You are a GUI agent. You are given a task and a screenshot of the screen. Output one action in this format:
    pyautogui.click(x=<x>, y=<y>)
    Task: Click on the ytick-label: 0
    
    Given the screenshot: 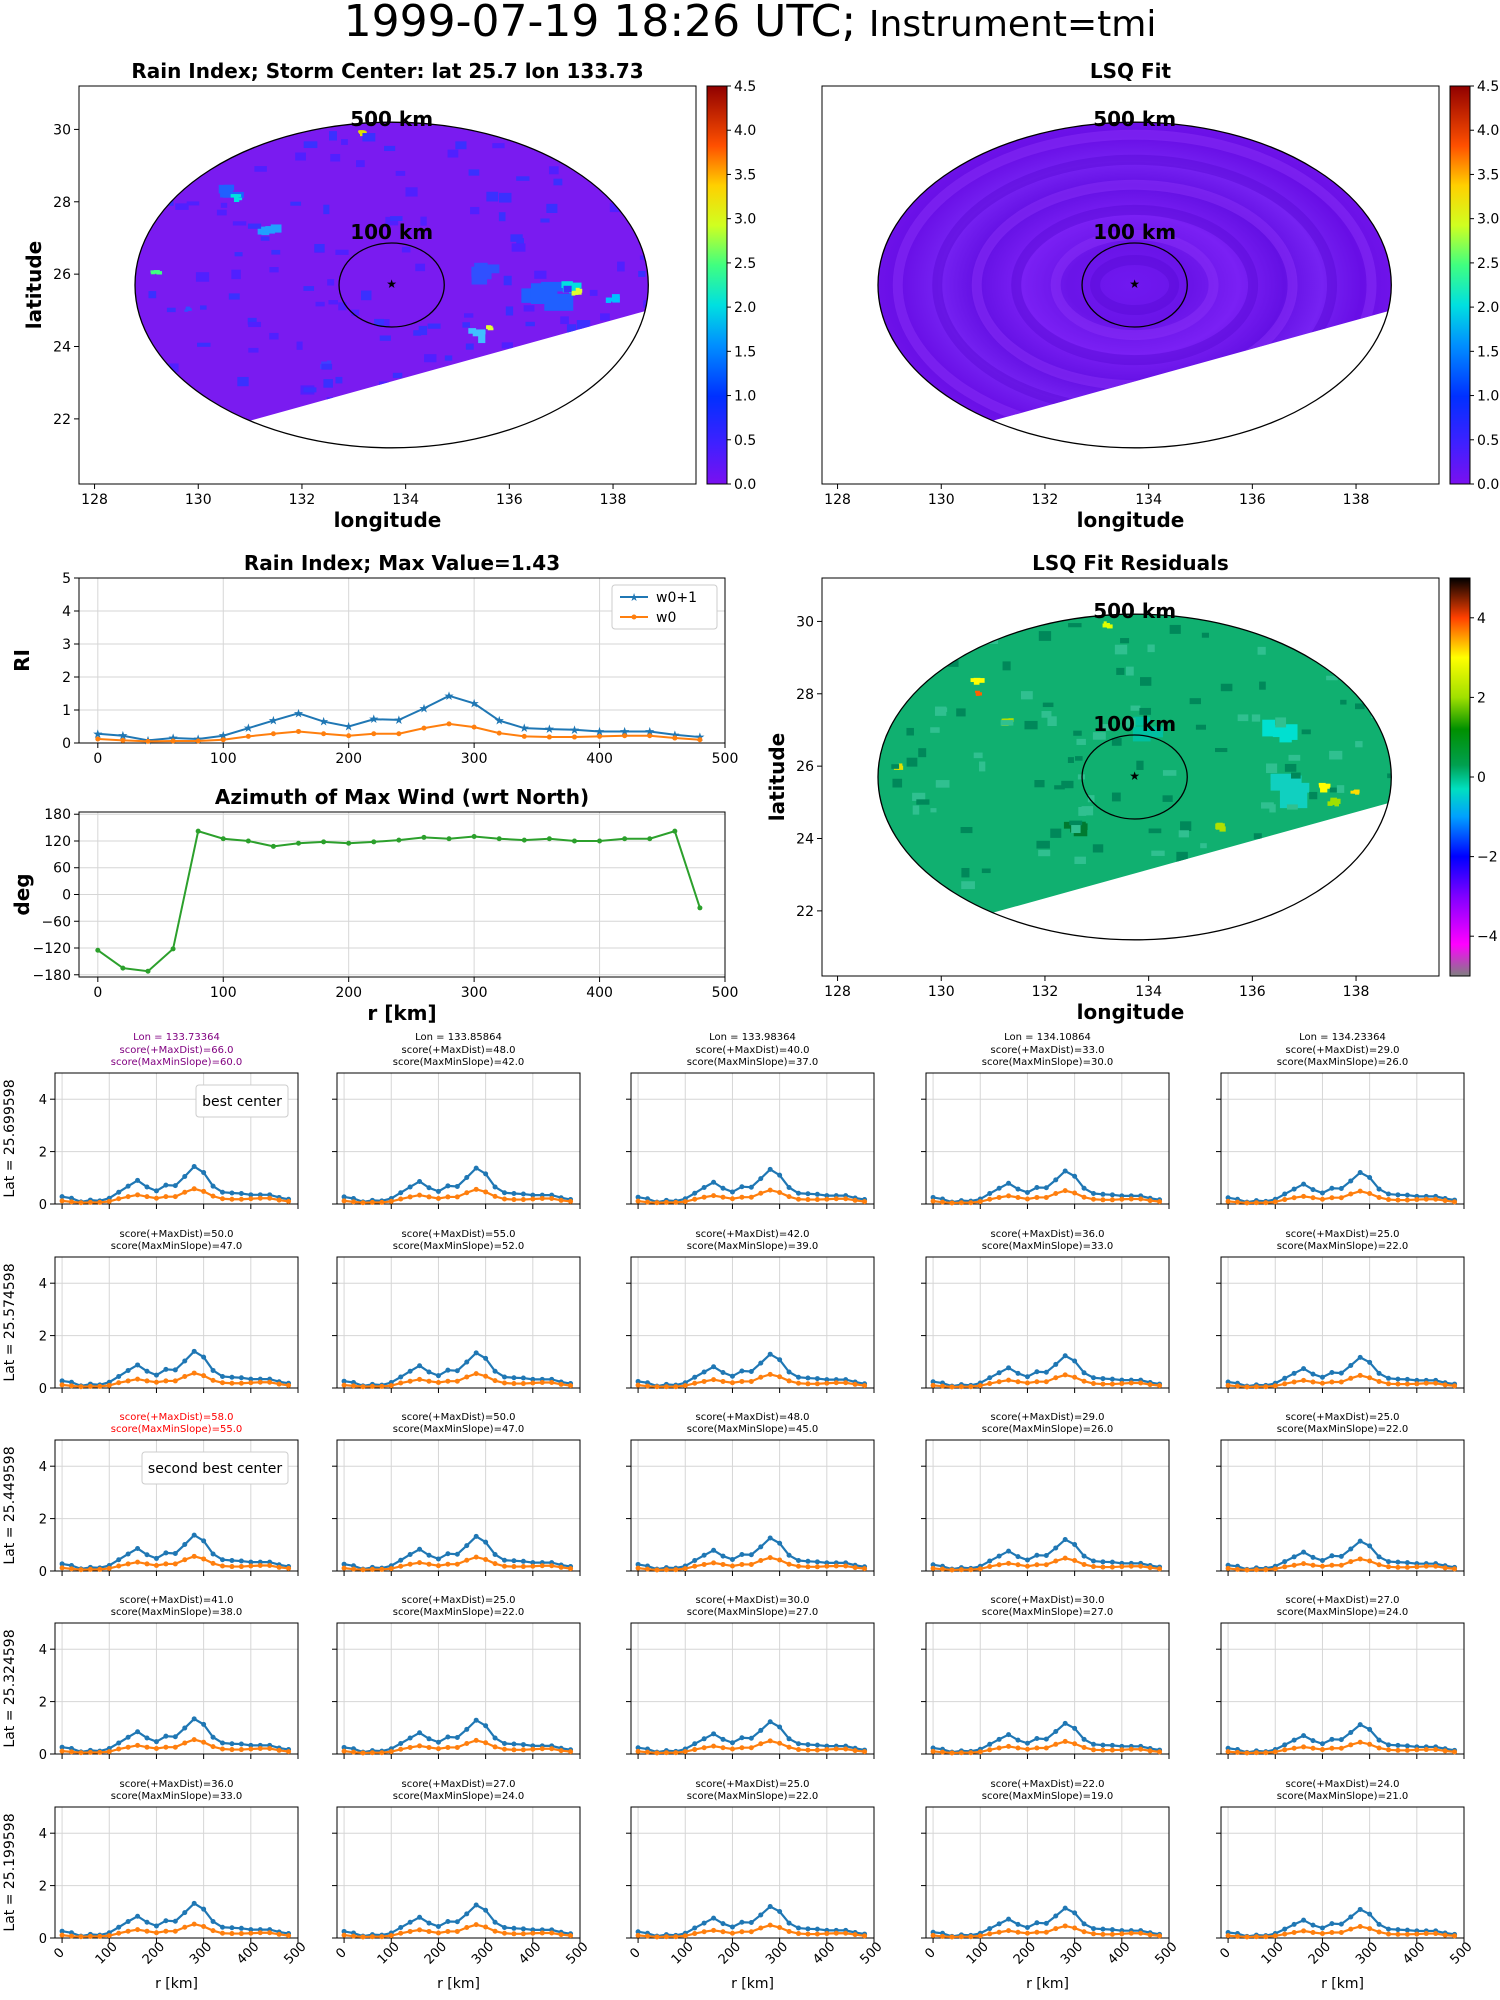 What is the action you would take?
    pyautogui.click(x=43, y=1755)
    